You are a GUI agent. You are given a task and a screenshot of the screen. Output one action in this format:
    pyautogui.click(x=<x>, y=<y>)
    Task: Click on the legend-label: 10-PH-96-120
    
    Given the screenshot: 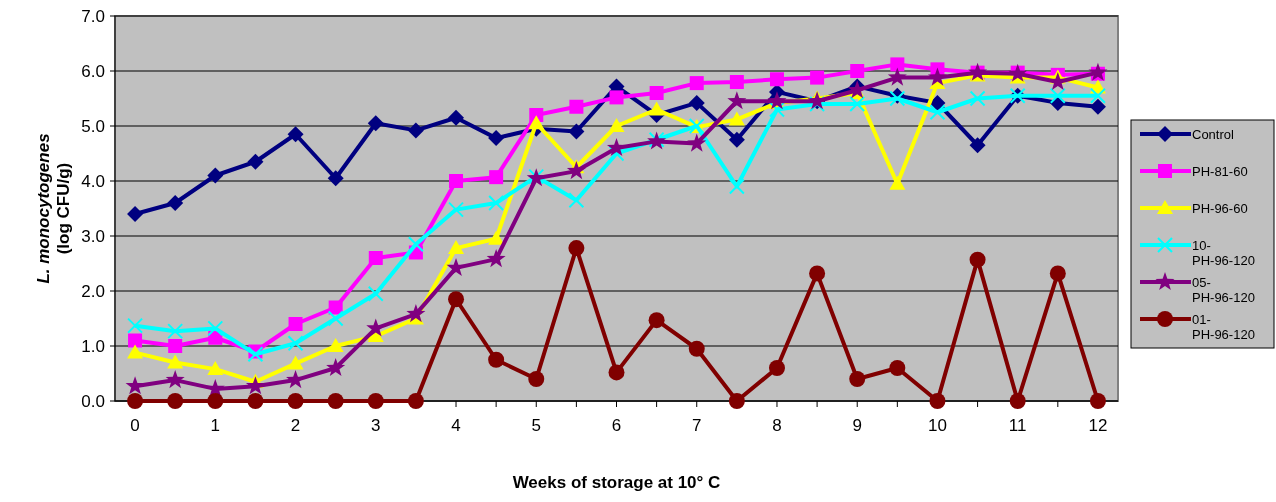 What is the action you would take?
    pyautogui.click(x=1223, y=253)
    